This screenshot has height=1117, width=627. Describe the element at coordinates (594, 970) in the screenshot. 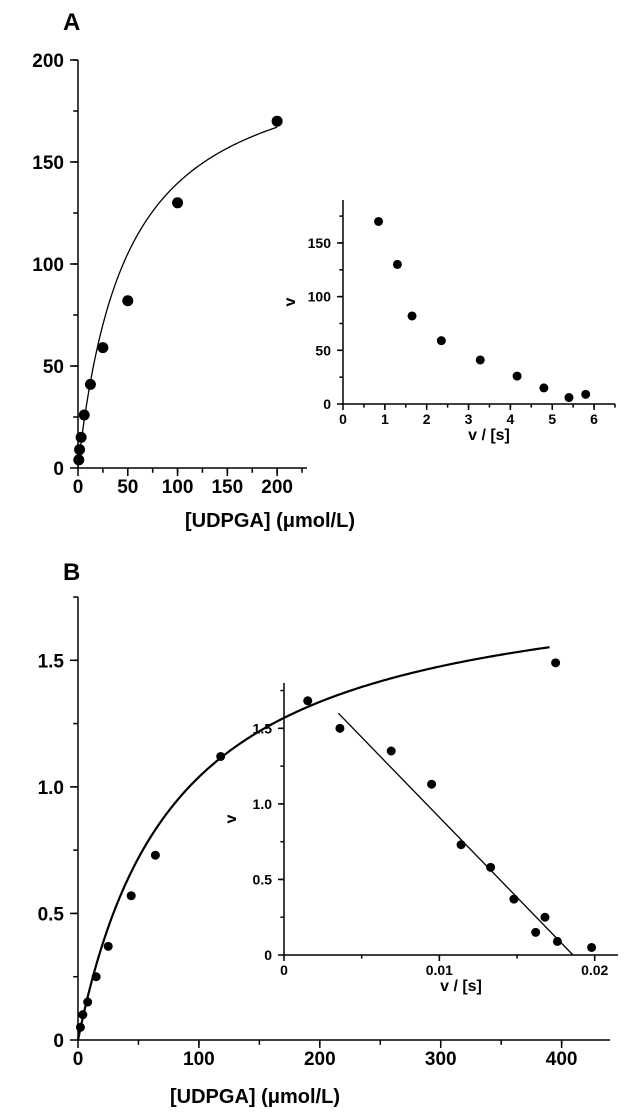

I see `x-tick-label: 0.02` at that location.